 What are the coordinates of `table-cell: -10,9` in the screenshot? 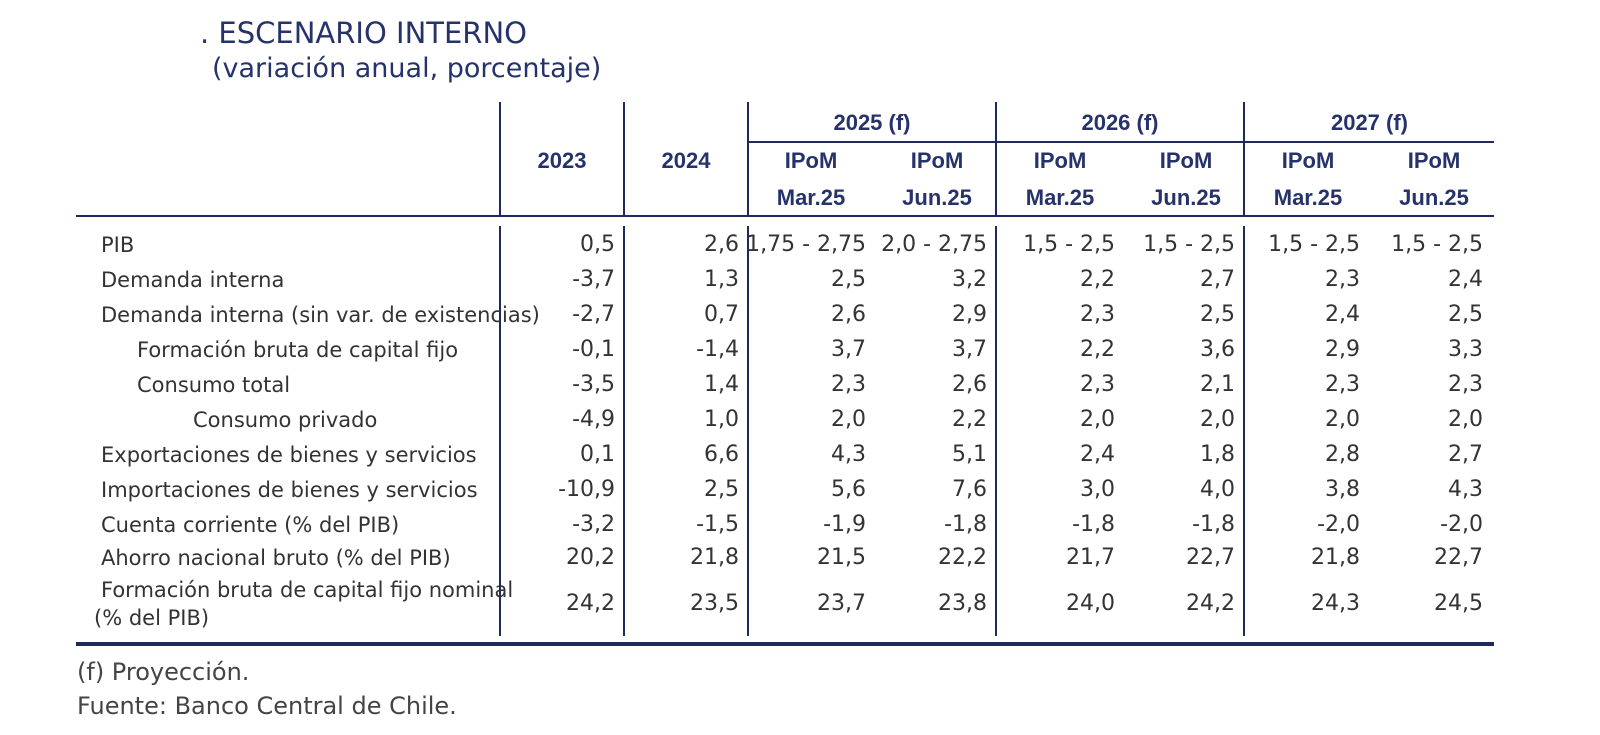 It's located at (586, 489).